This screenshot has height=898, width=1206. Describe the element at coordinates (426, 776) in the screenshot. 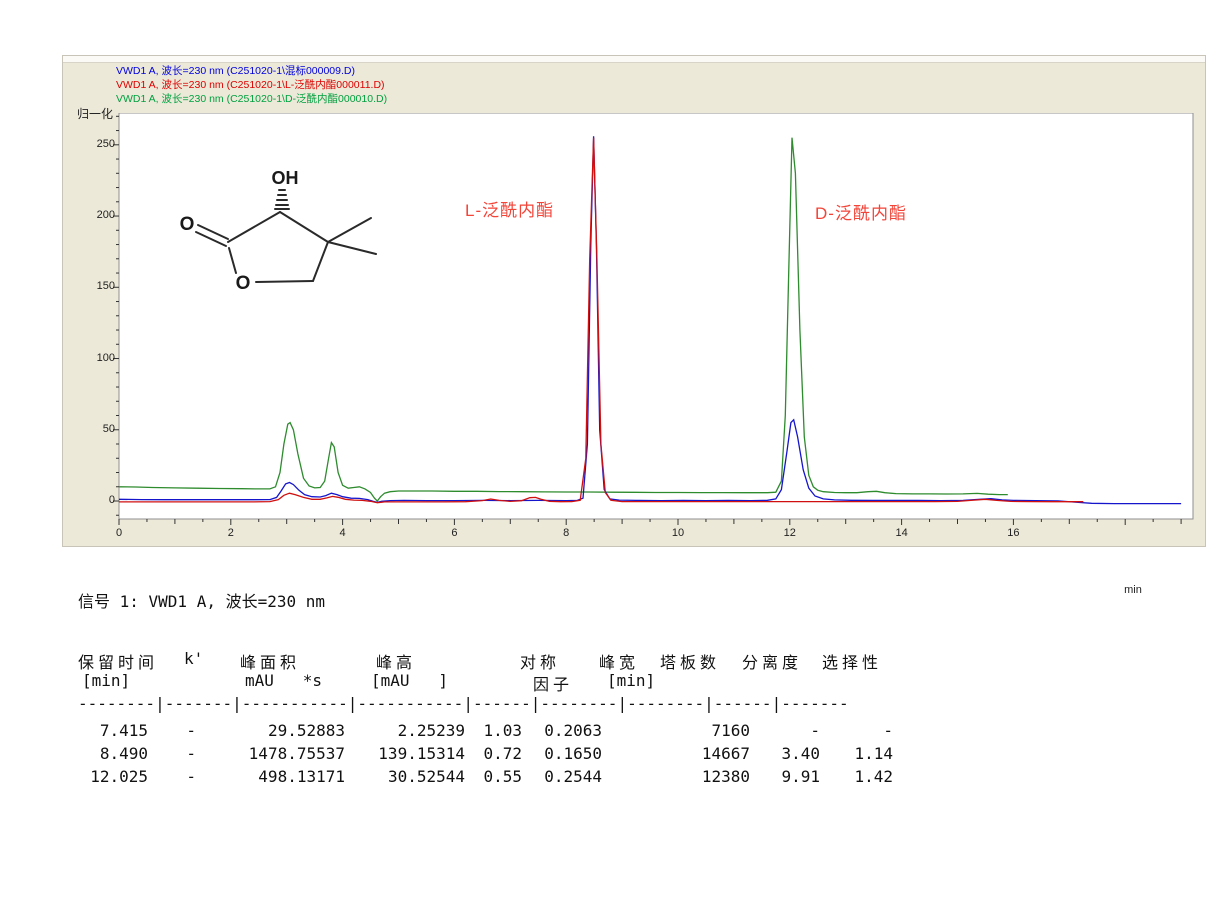

I see `table-cell: 30.52544` at that location.